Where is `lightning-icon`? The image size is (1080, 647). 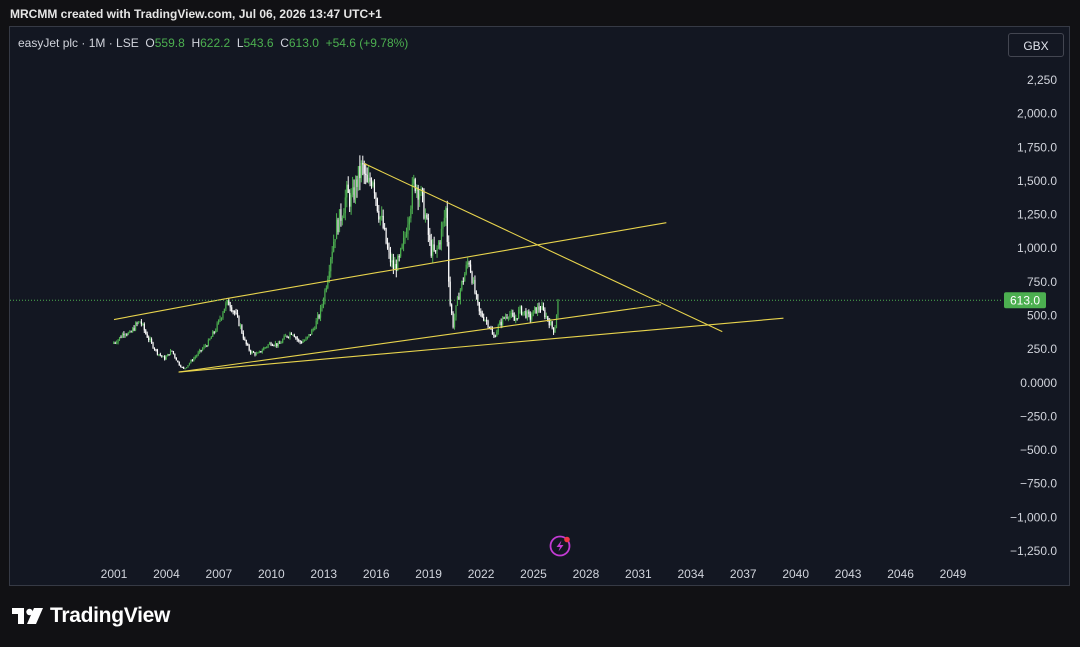 lightning-icon is located at coordinates (560, 546).